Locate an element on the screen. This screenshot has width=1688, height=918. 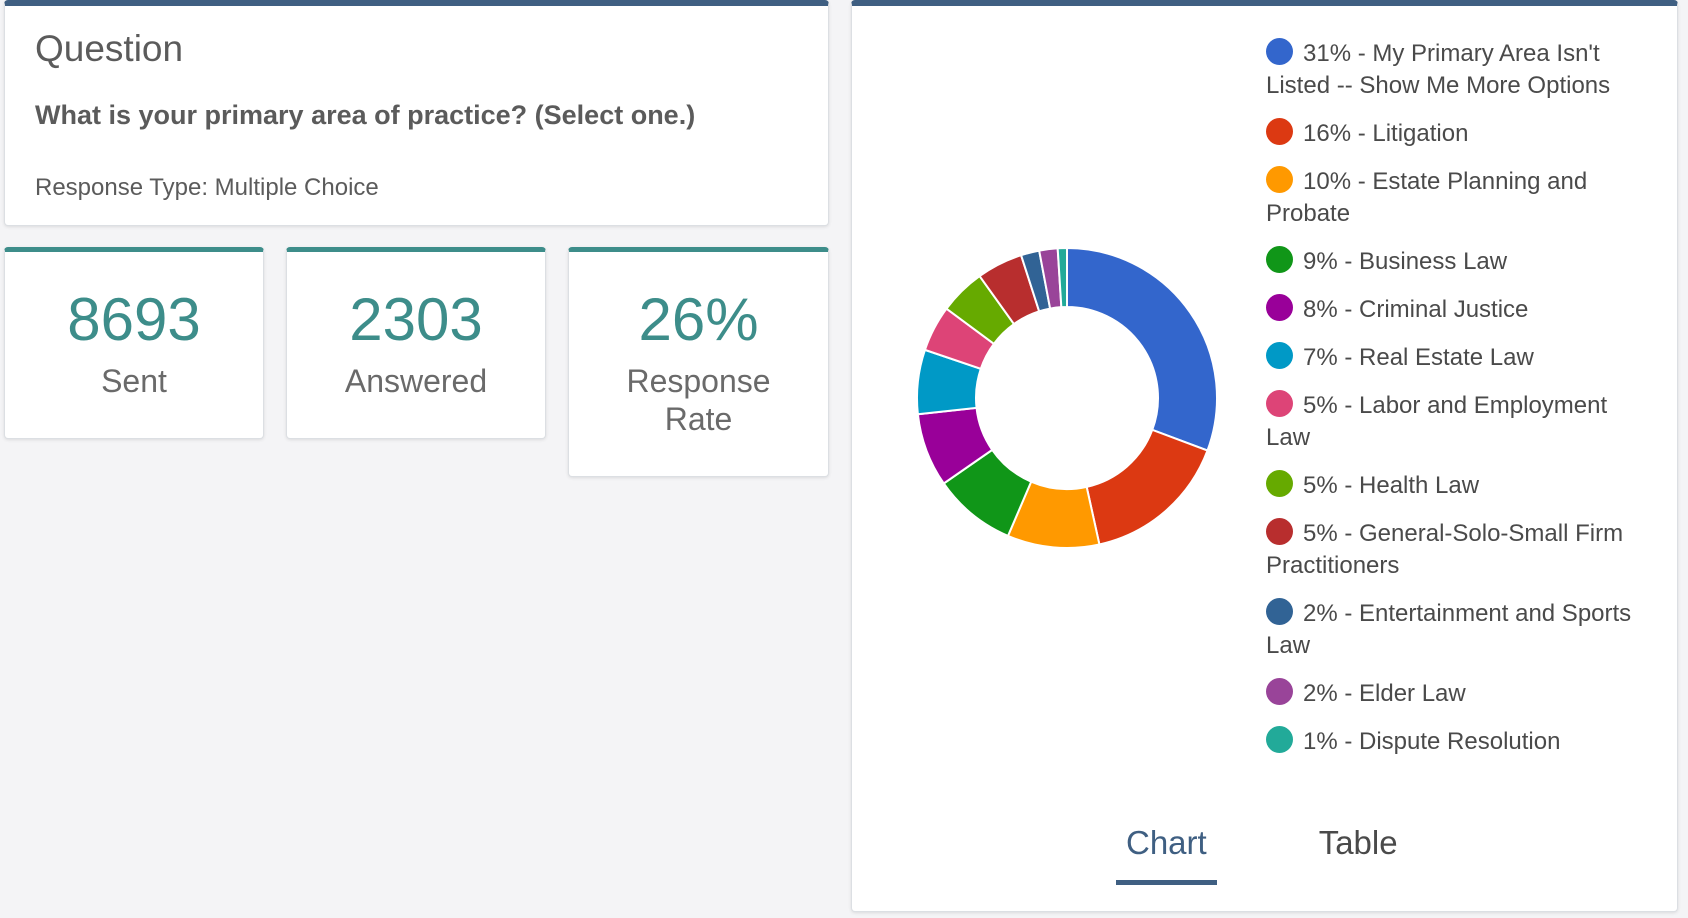
legend-label: 8% - Criminal Justice is located at coordinates (1416, 309).